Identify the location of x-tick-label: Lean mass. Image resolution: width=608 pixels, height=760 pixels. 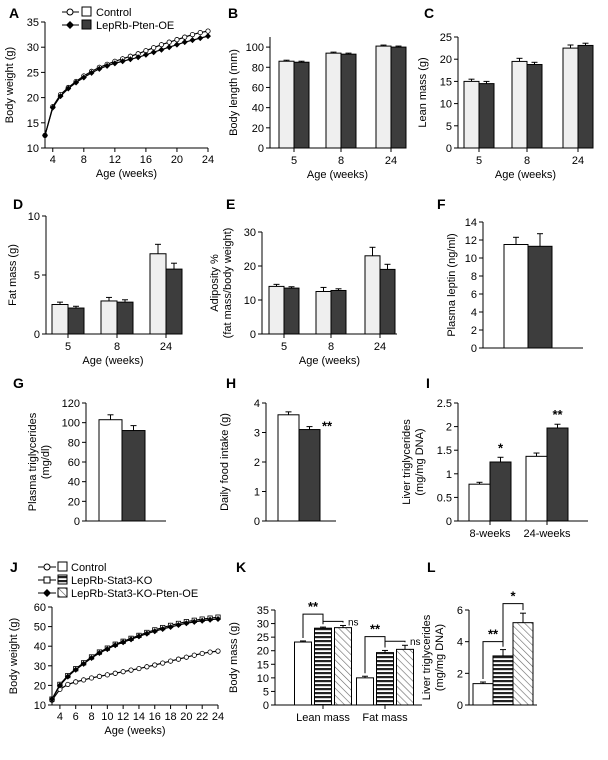
(323, 718).